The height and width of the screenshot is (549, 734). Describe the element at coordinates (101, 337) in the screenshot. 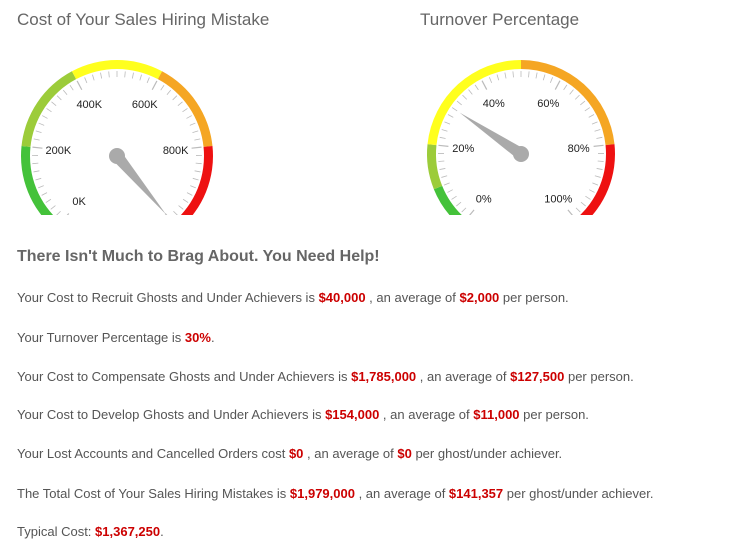

I see `turnover-label: Your Turnover Percentage is` at that location.